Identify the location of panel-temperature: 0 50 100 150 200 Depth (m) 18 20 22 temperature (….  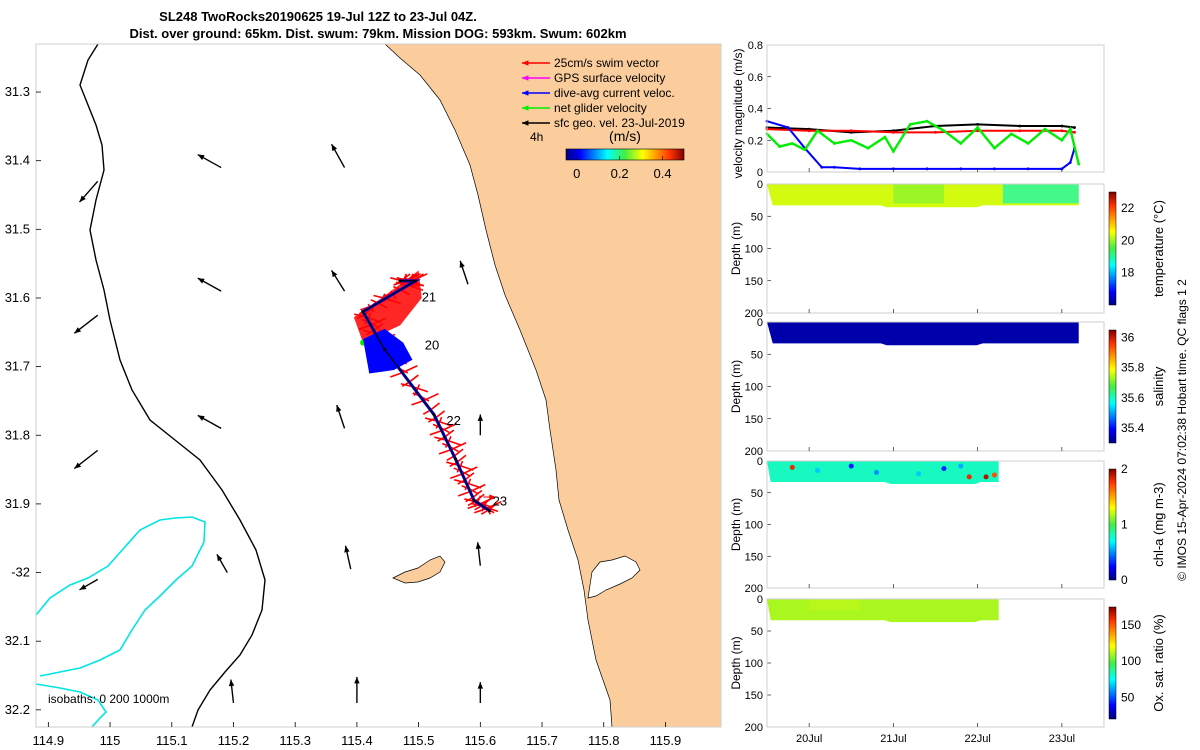
(947, 249).